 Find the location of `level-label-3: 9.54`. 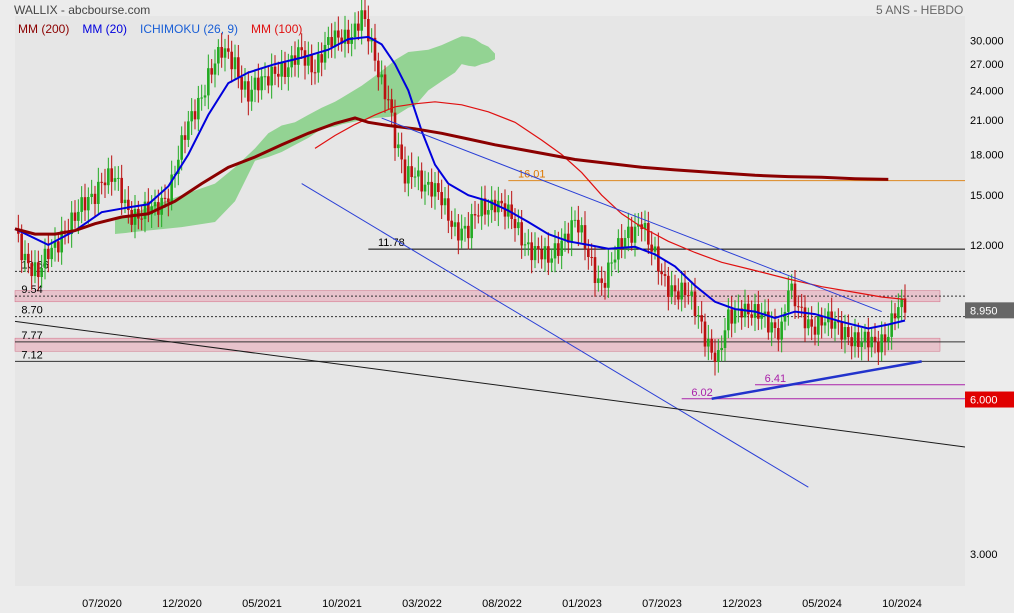

level-label-3: 9.54 is located at coordinates (31, 290).